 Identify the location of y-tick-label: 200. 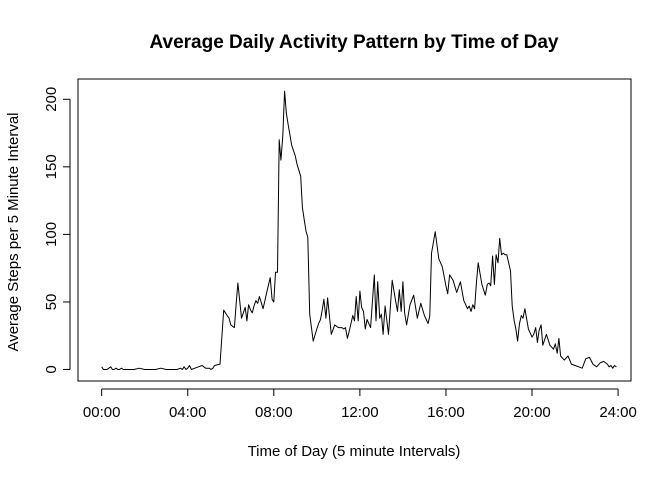
(51, 99).